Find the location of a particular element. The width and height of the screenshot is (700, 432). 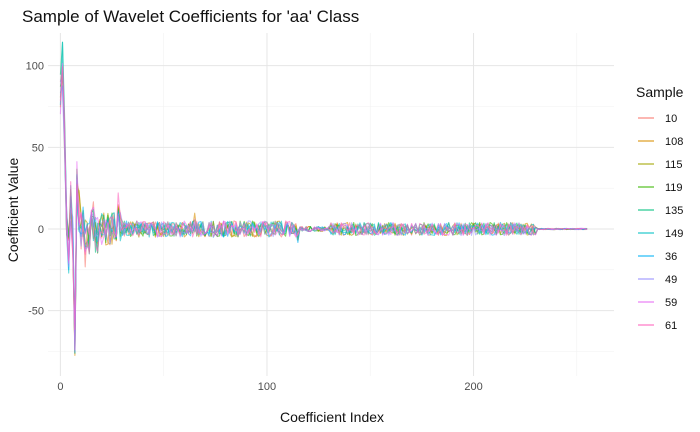

legend-label-49: 49 is located at coordinates (671, 280).